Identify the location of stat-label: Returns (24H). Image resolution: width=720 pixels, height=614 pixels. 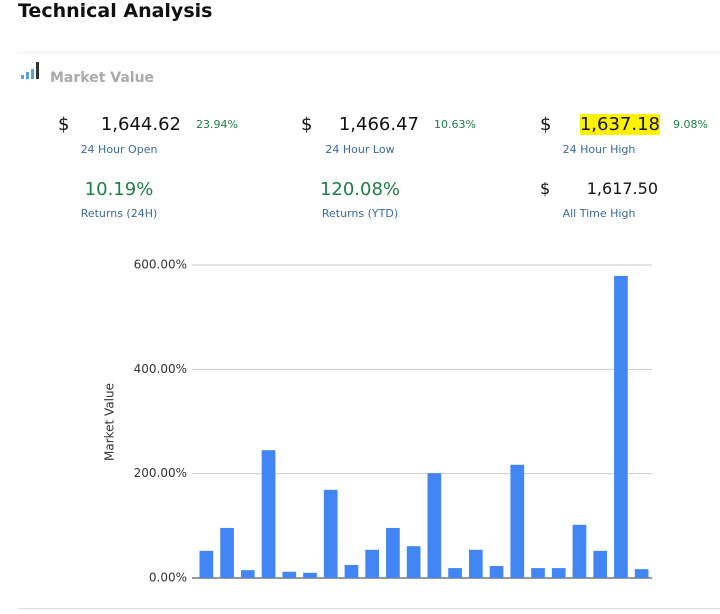
(119, 213).